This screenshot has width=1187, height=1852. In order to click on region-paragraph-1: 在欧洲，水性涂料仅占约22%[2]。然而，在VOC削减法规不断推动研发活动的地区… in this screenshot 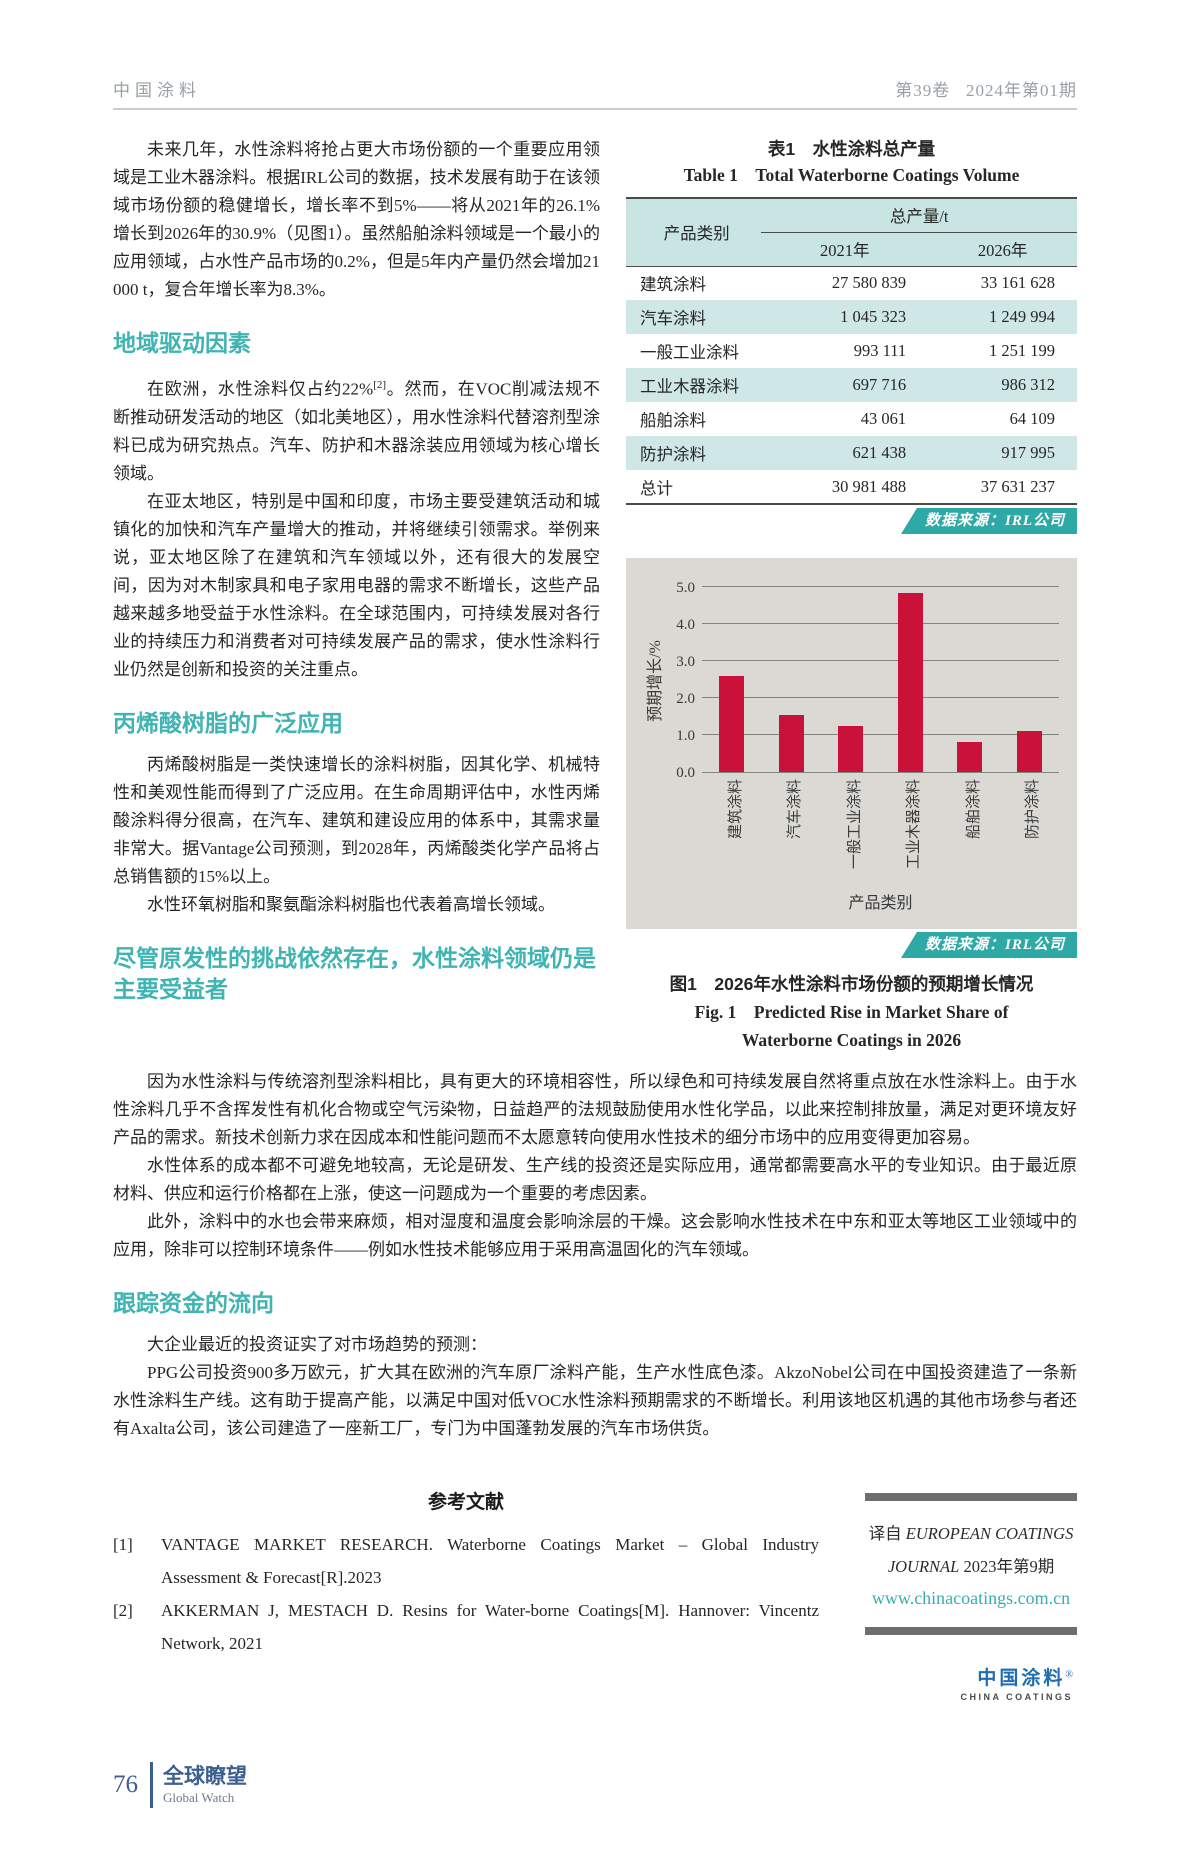, I will do `click(356, 429)`.